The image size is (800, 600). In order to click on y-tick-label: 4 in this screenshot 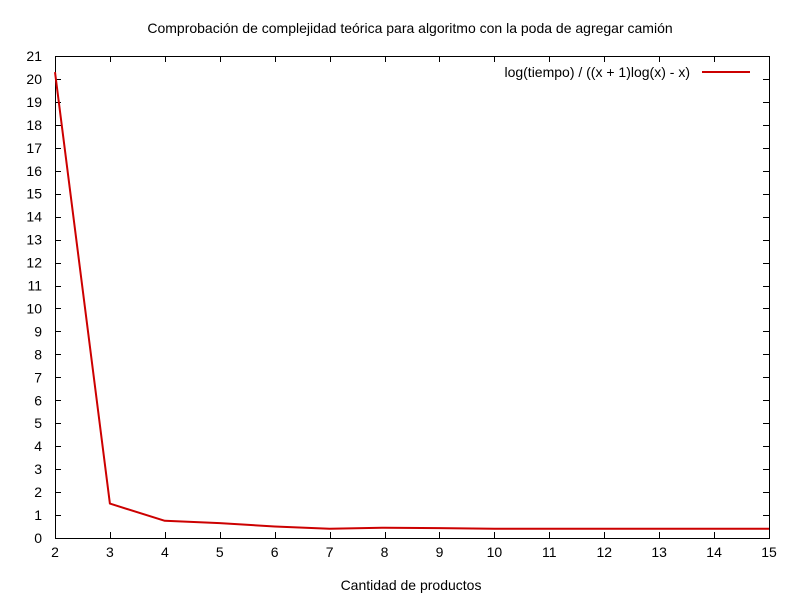, I will do `click(38, 446)`.